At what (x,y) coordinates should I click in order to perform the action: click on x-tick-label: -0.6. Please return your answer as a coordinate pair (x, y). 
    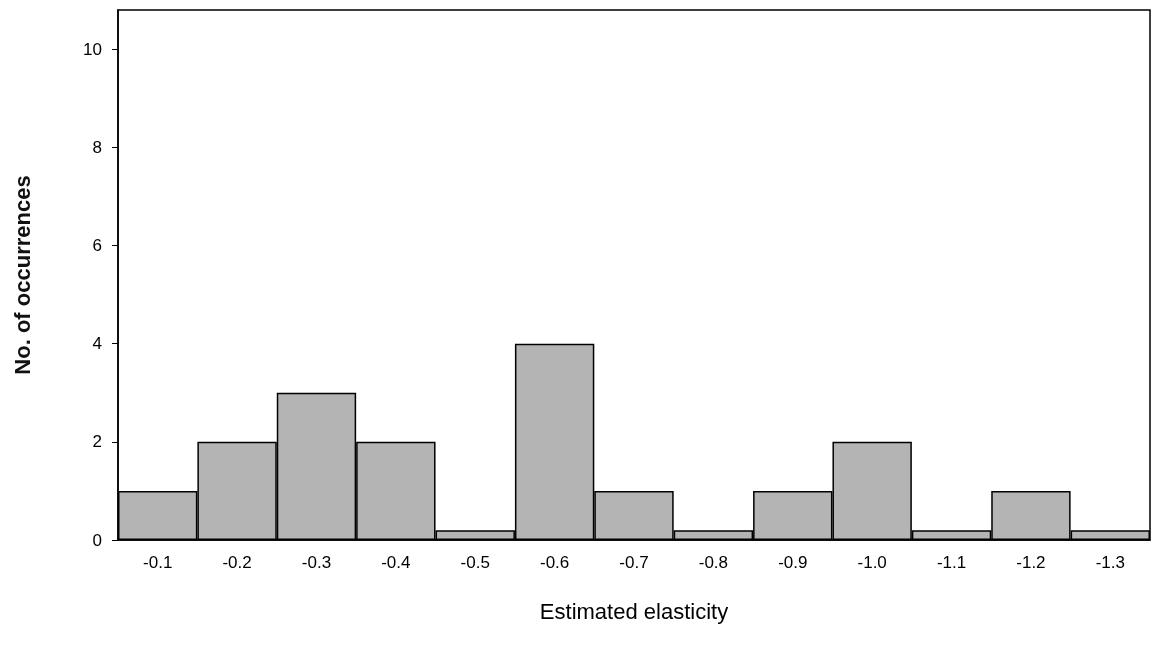
    Looking at the image, I should click on (554, 562).